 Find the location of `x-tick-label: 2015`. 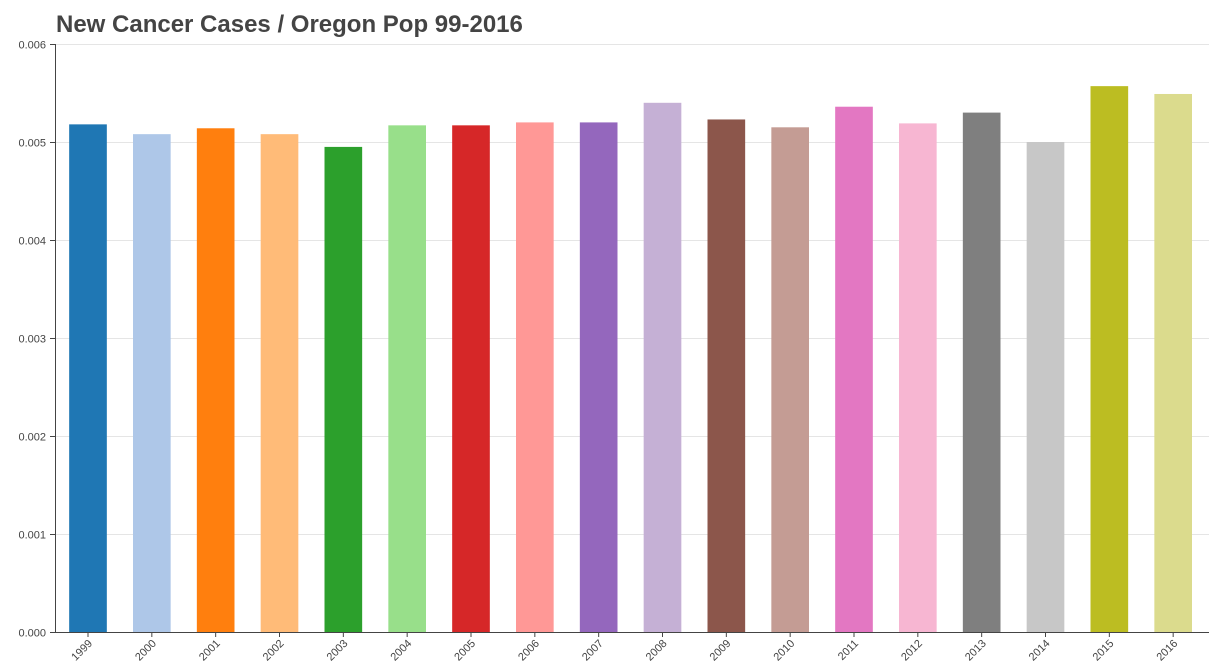

x-tick-label: 2015 is located at coordinates (1104, 651).